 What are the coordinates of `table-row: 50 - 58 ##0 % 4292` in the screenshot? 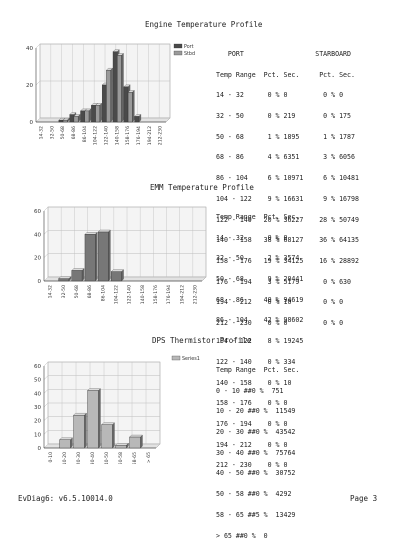 It's located at (254, 494).